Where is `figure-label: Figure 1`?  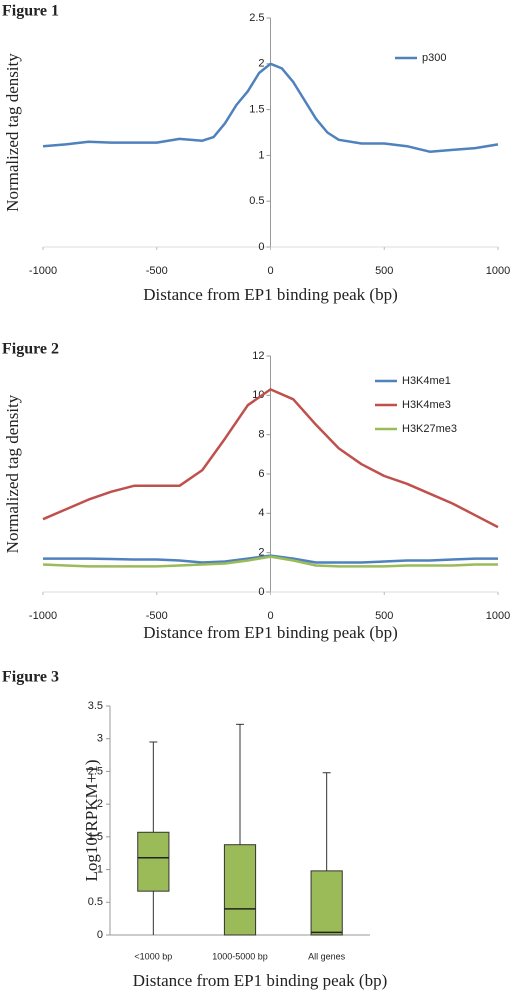 figure-label: Figure 1 is located at coordinates (30, 11).